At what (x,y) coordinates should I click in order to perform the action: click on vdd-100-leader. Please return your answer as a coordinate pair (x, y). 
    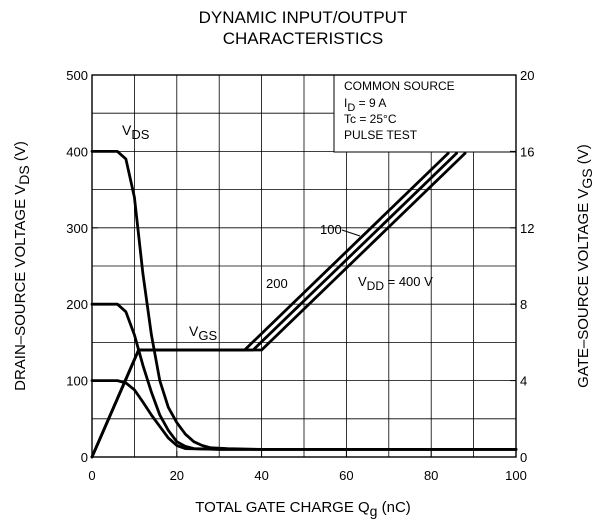
    Looking at the image, I should click on (351, 233).